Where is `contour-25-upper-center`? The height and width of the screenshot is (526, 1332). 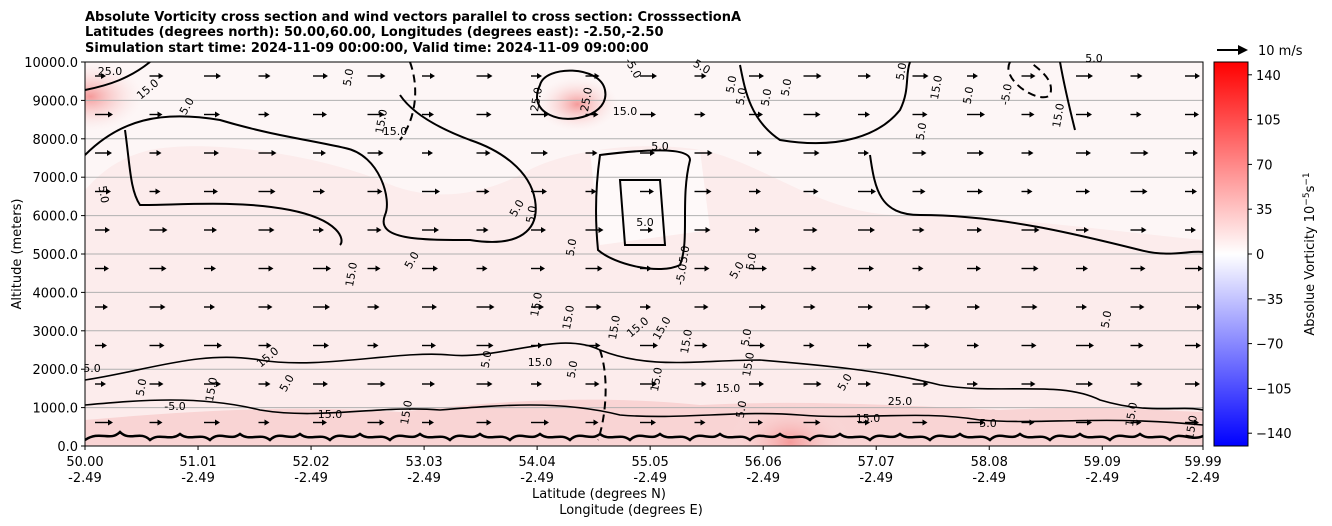 contour-25-upper-center is located at coordinates (571, 94).